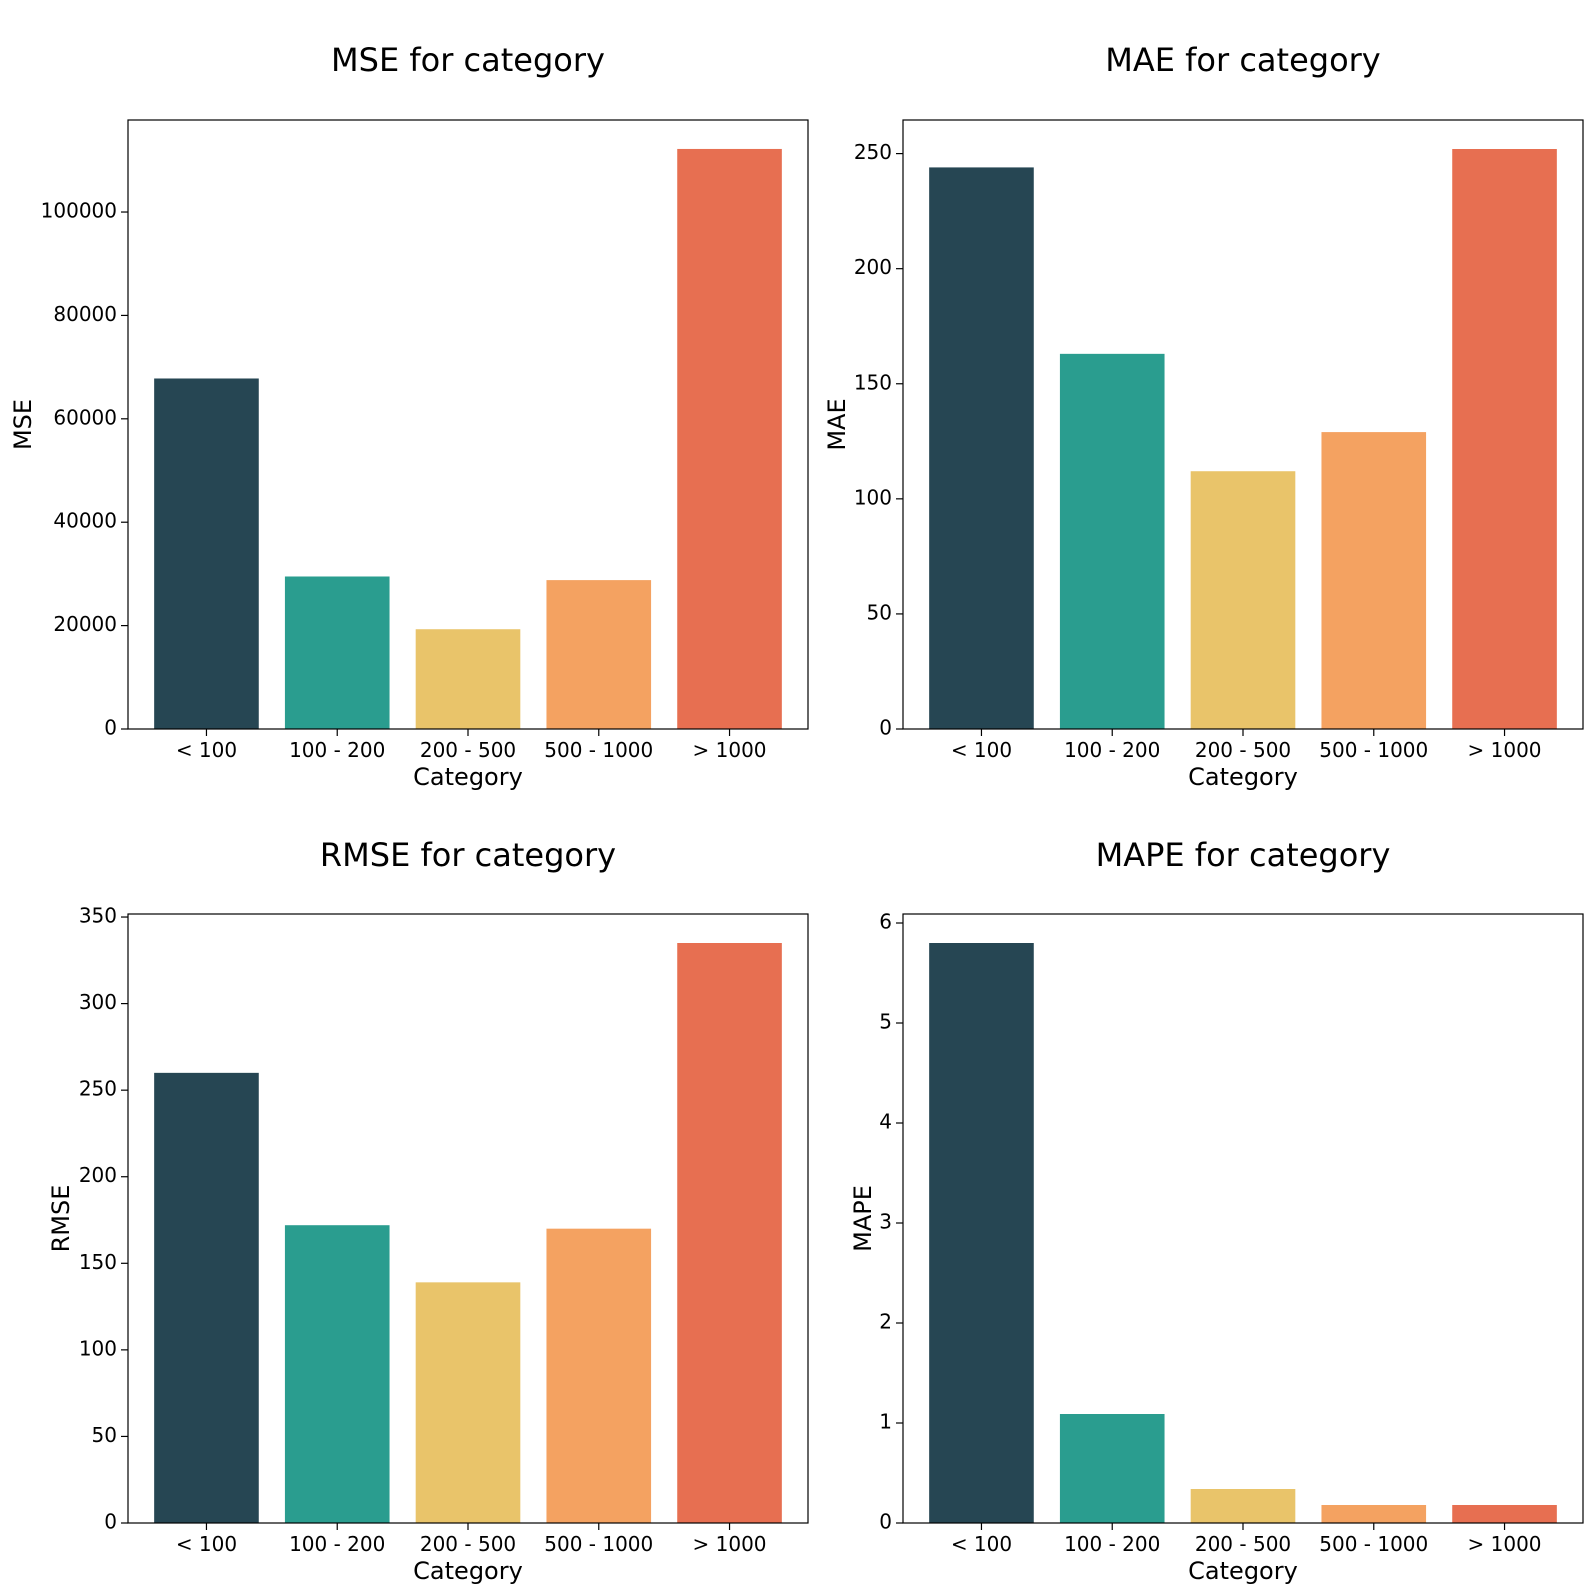  I want to click on y-tick-label: 60000, so click(85, 417).